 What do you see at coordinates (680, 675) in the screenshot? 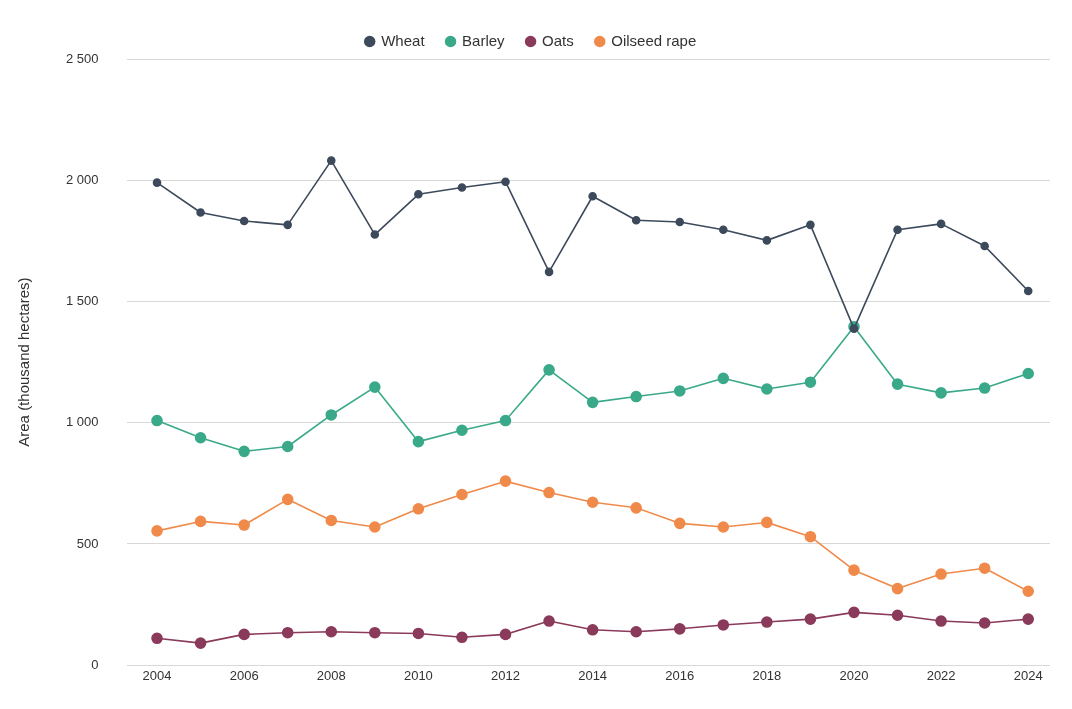
I see `x-tick-label: 2016` at bounding box center [680, 675].